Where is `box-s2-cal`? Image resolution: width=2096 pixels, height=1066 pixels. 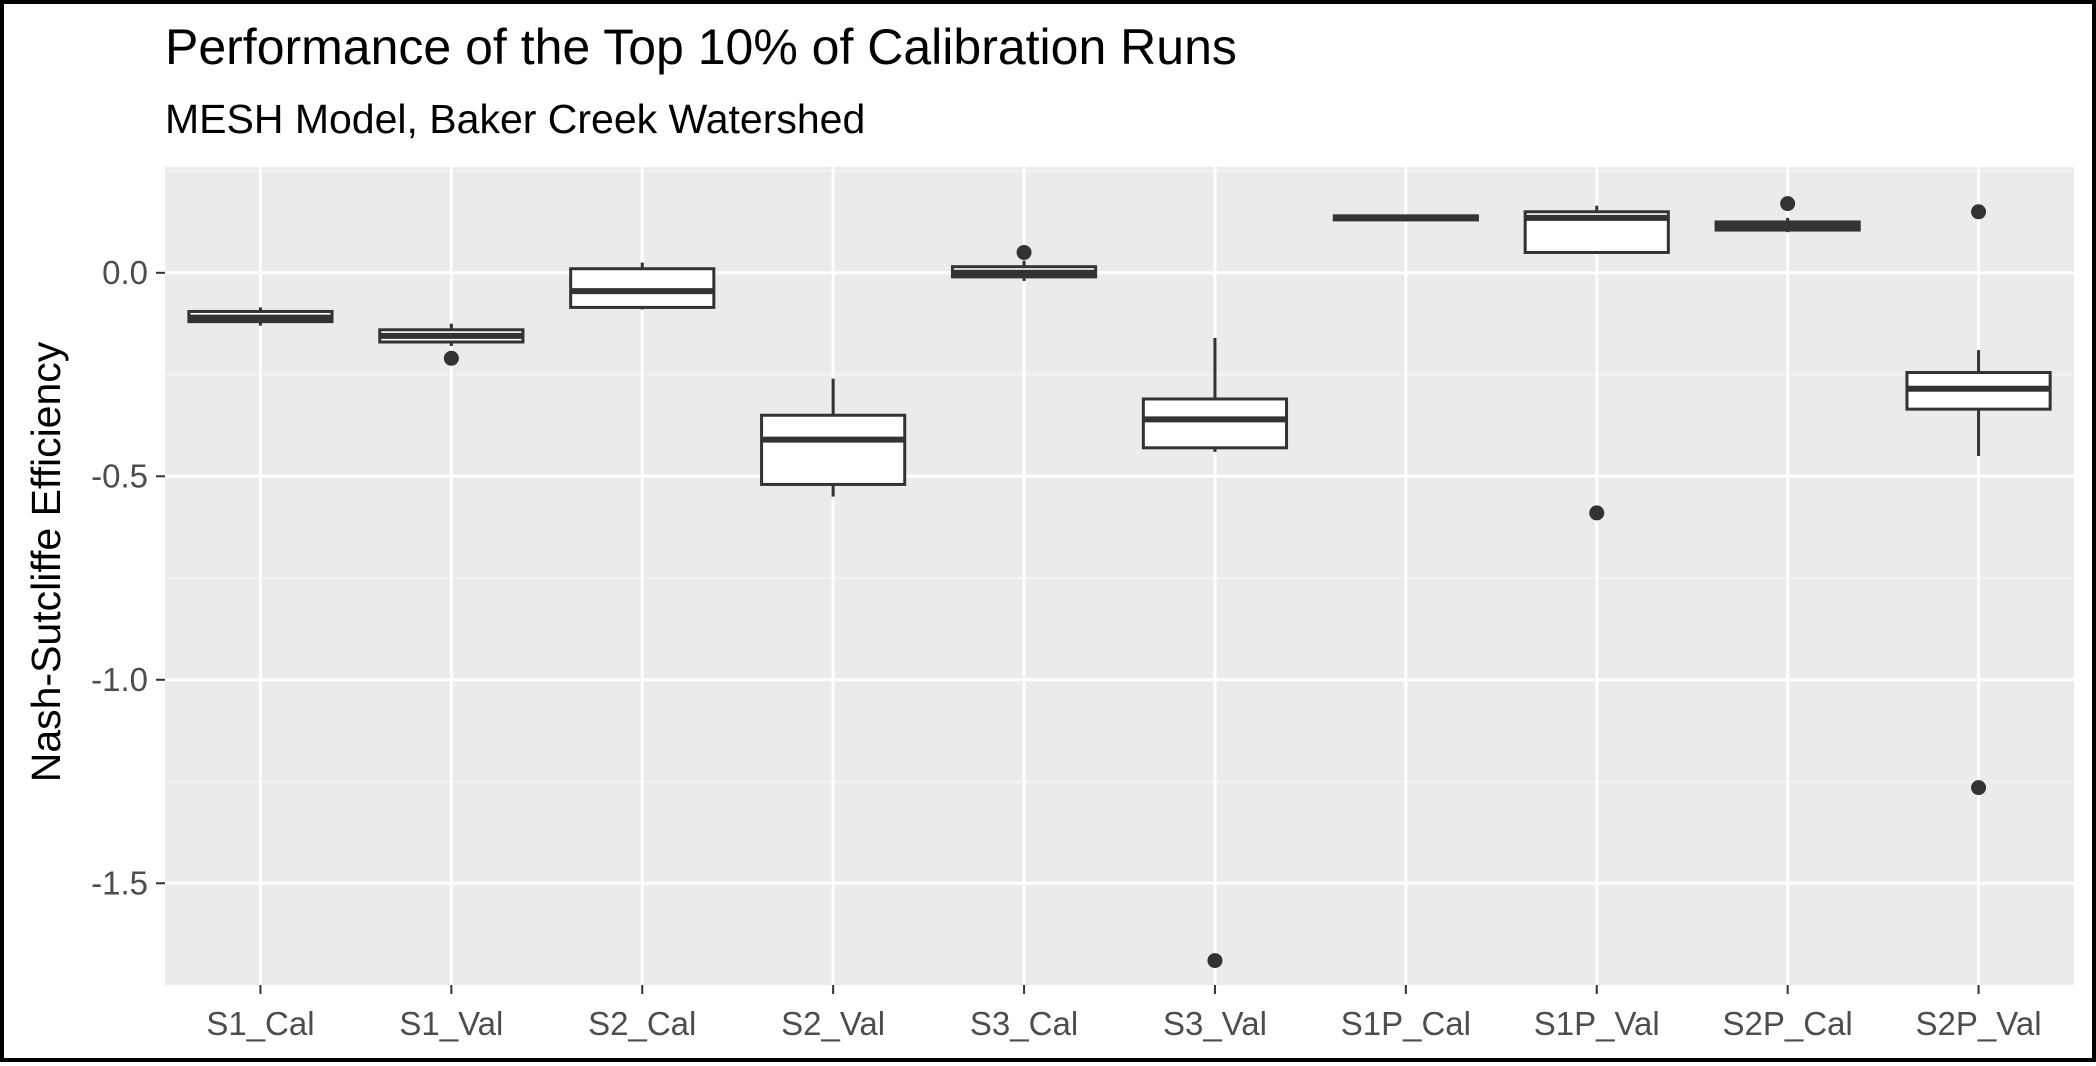 box-s2-cal is located at coordinates (642, 286).